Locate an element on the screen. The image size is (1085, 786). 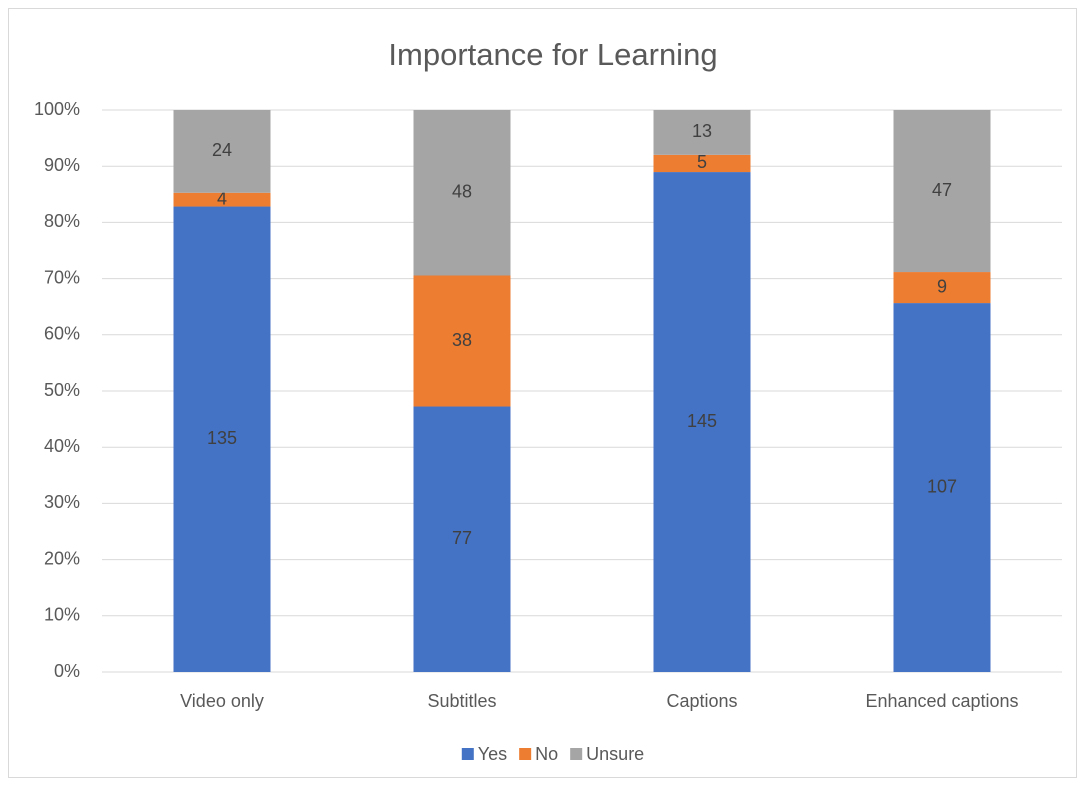
x-tick-label: Subtitles is located at coordinates (461, 701).